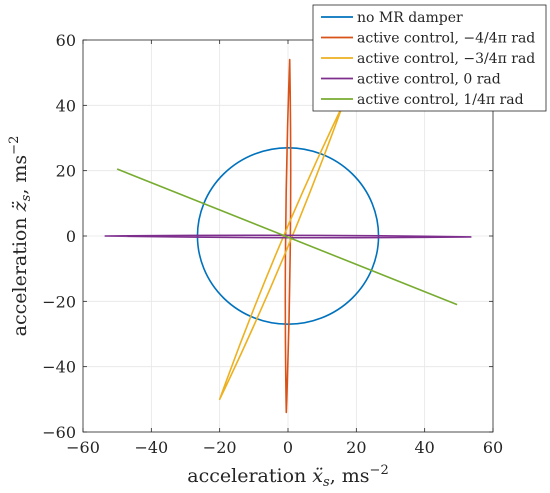 The height and width of the screenshot is (493, 550). I want to click on y-tick-label: −20, so click(59, 301).